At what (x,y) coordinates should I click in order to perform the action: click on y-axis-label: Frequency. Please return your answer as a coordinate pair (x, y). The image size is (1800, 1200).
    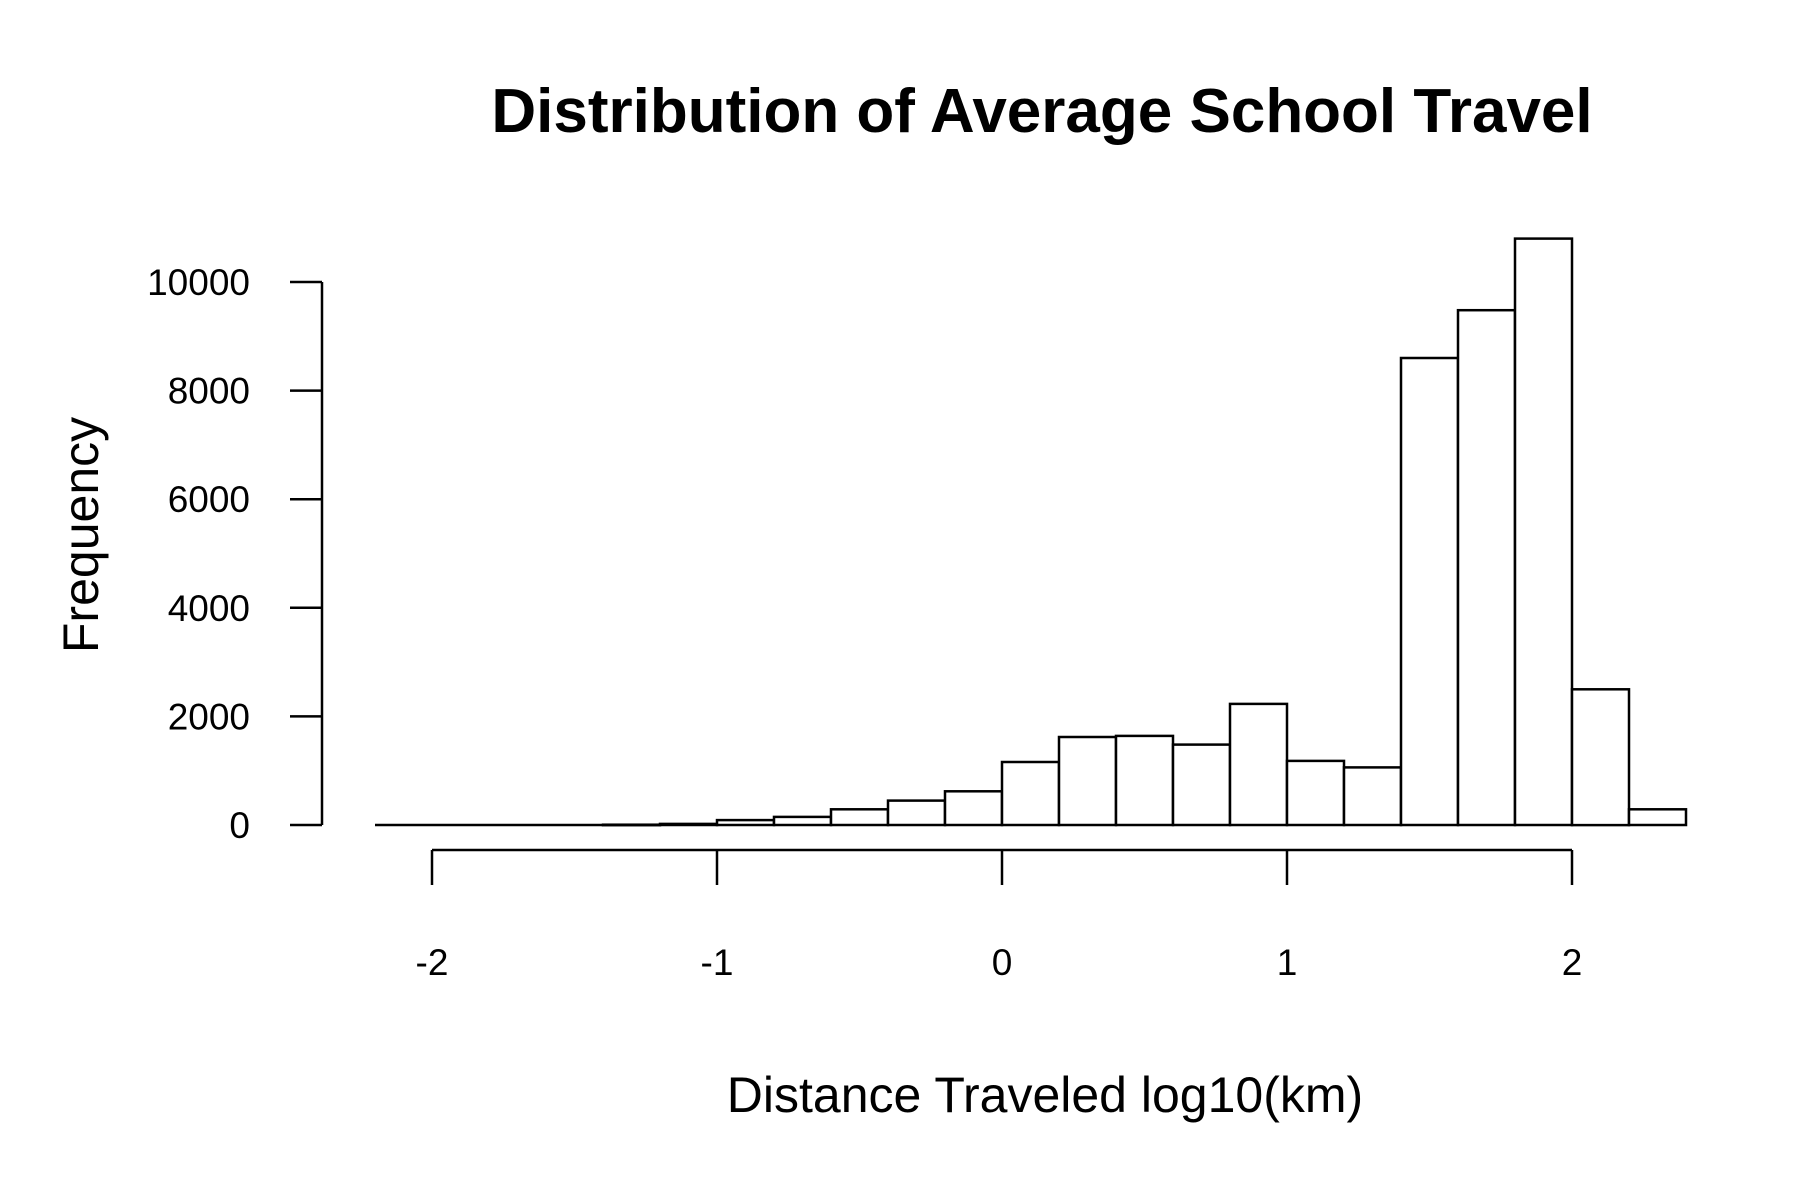
    Looking at the image, I should click on (81, 535).